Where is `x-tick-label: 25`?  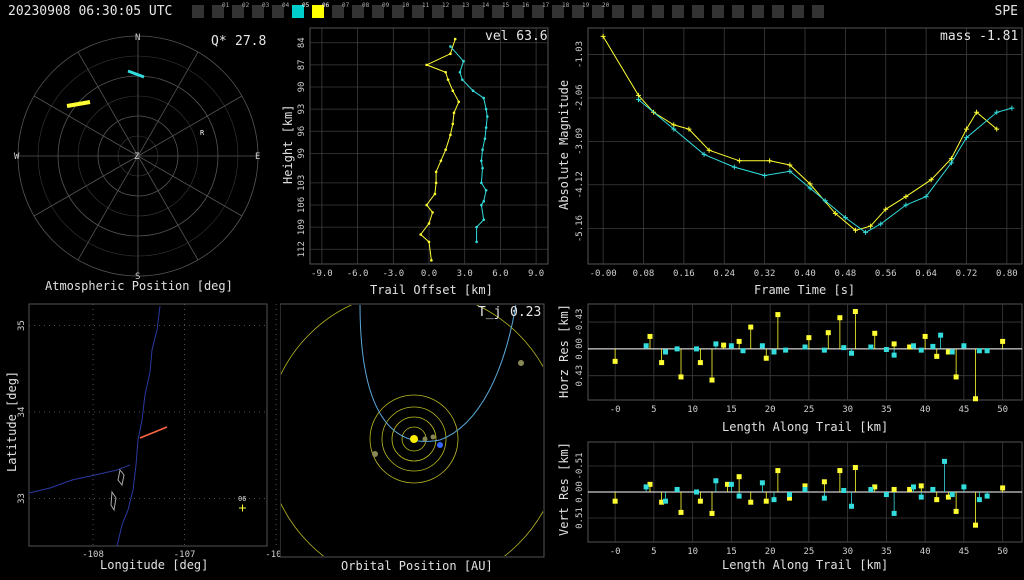
x-tick-label: 25 is located at coordinates (808, 552).